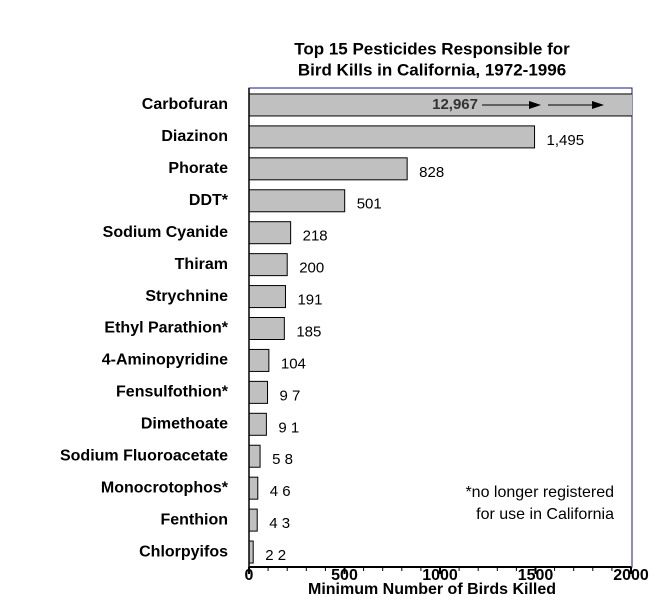  What do you see at coordinates (293, 363) in the screenshot?
I see `value-label: 104` at bounding box center [293, 363].